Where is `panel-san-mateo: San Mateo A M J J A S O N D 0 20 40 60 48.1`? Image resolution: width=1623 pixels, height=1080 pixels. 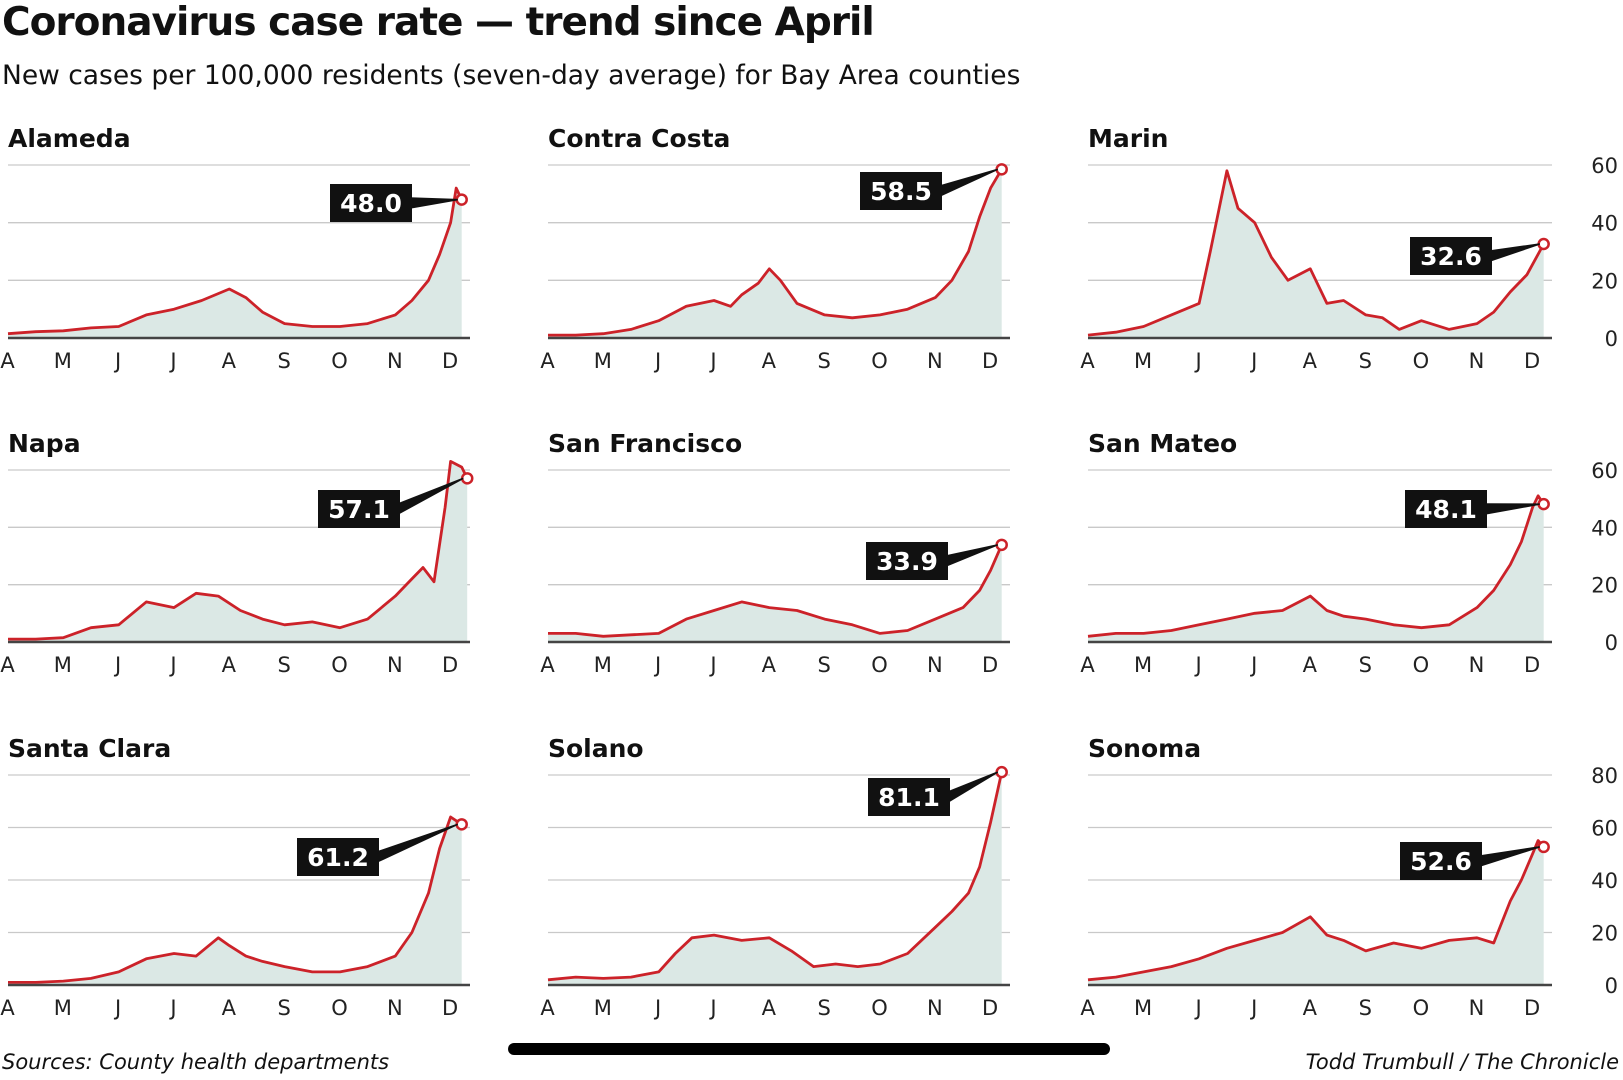 panel-san-mateo: San Mateo A M J J A S O N D 0 20 40 60 48.1 is located at coordinates (1349, 553).